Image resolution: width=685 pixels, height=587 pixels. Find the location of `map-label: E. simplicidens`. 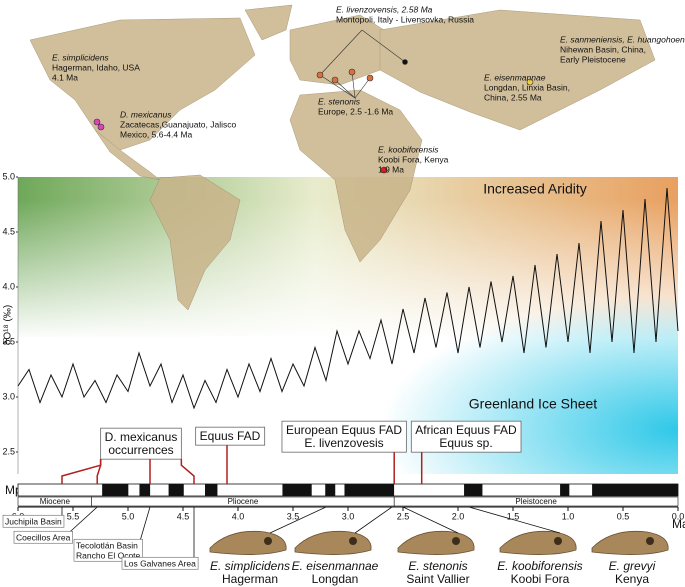

map-label: E. simplicidens is located at coordinates (80, 57).